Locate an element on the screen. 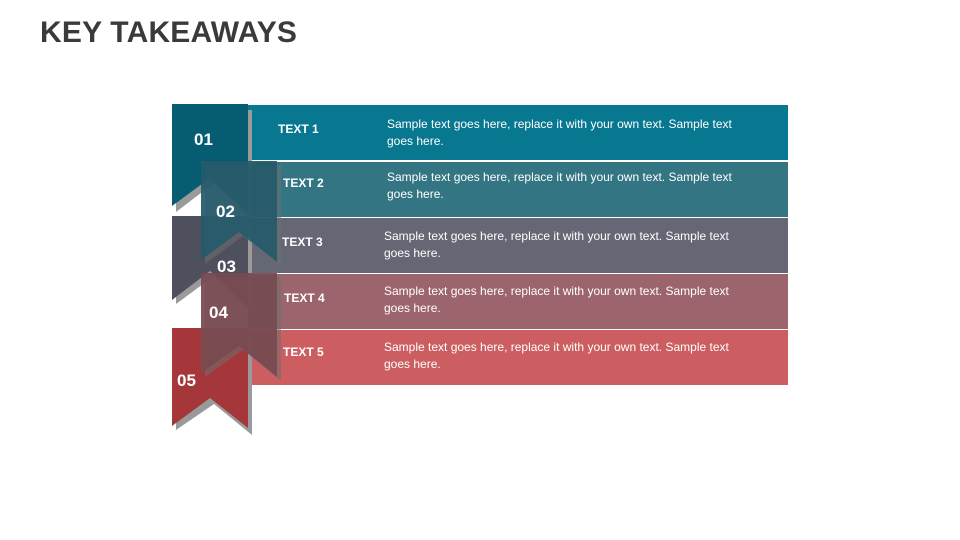 This screenshot has width=960, height=540. marker-number-4: 04 is located at coordinates (218, 312).